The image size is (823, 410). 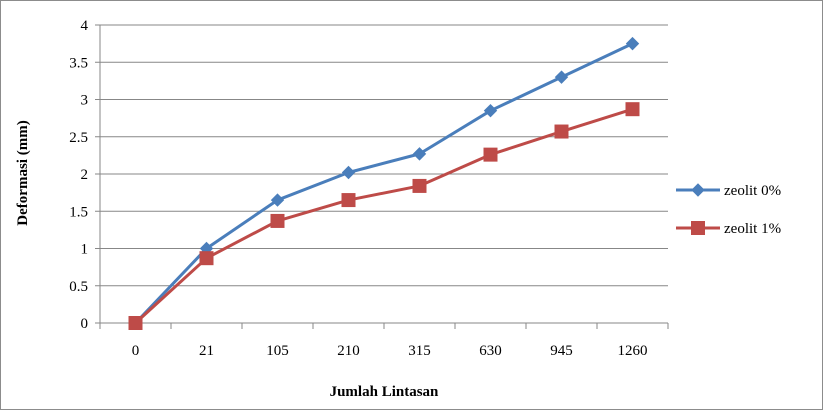 What do you see at coordinates (78, 63) in the screenshot?
I see `y-tick-label: 3.5` at bounding box center [78, 63].